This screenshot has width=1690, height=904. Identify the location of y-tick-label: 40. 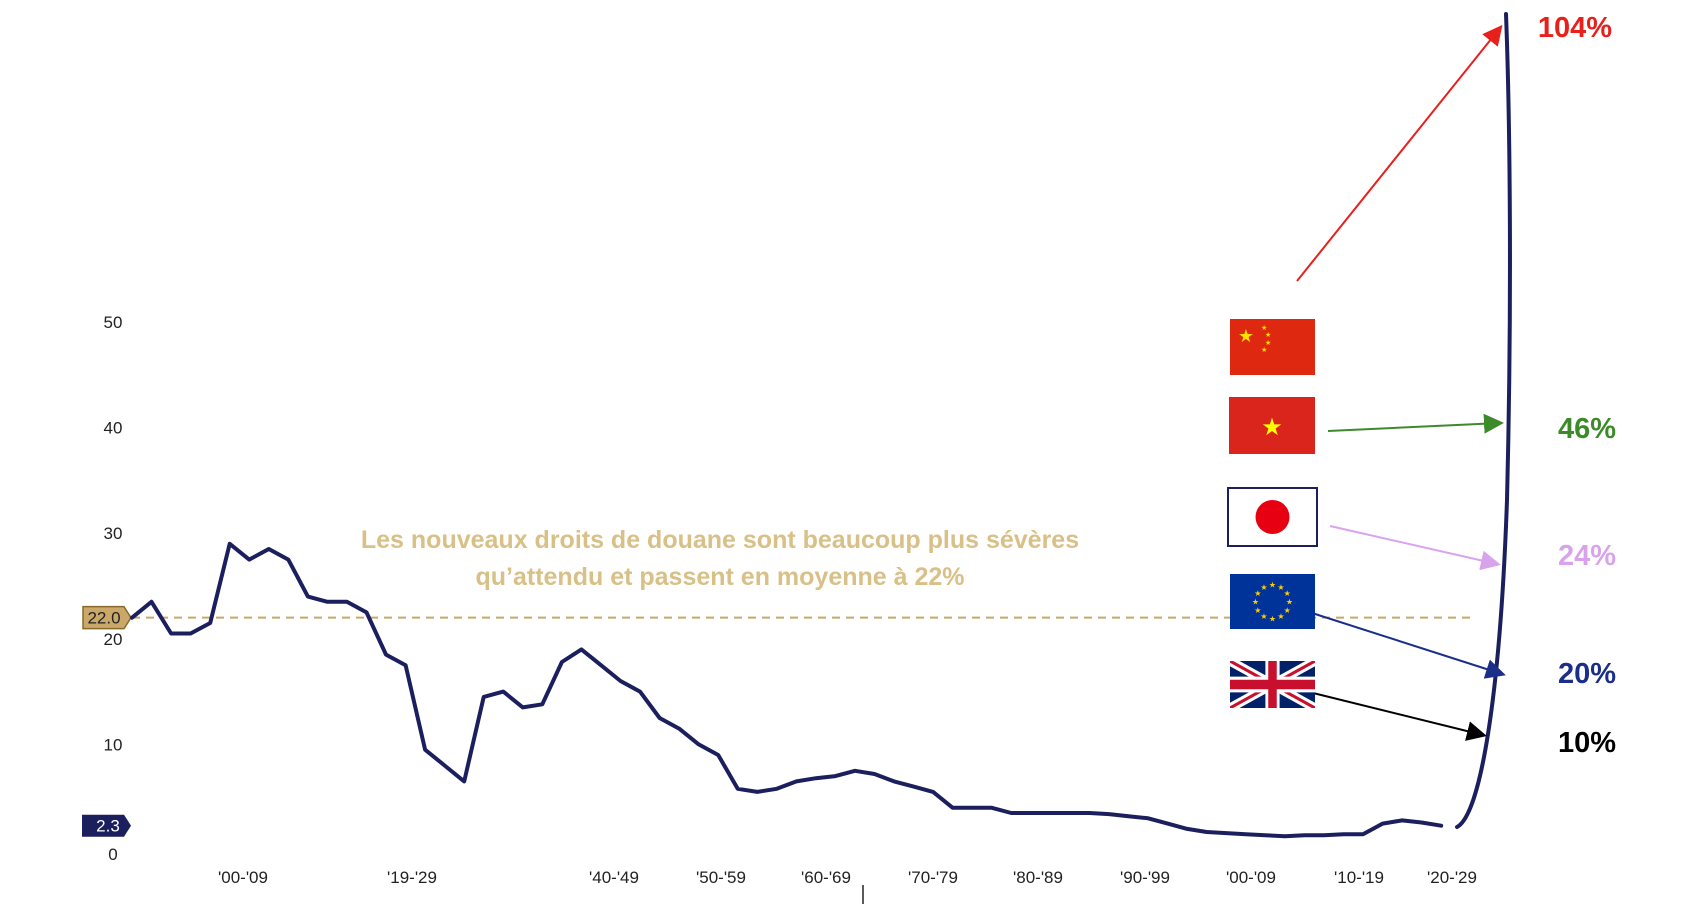
(113, 428).